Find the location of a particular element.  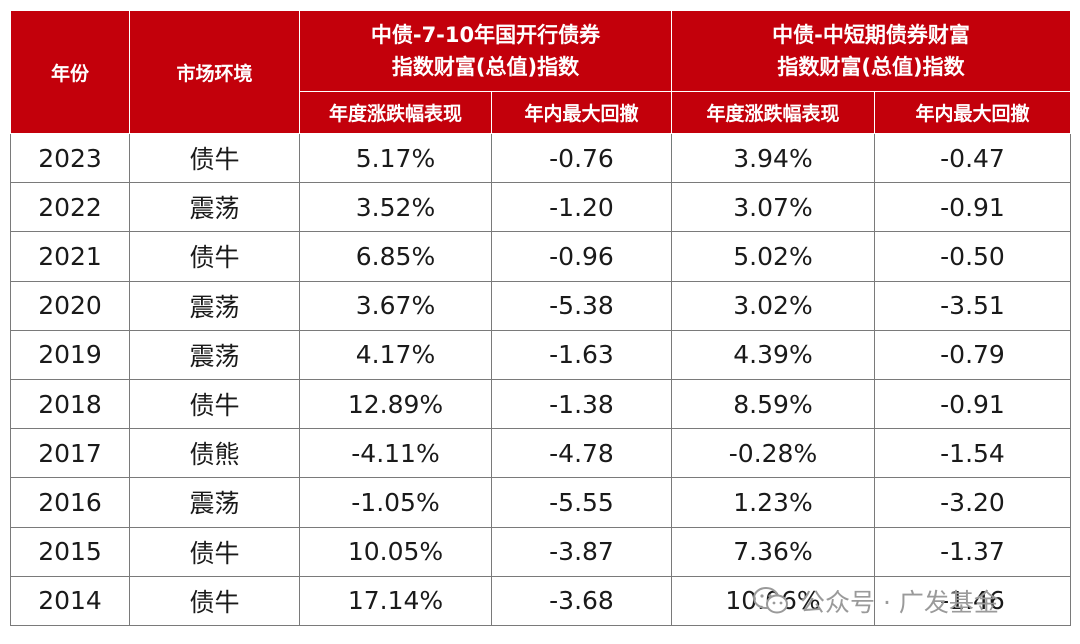

index-1-drawdown-cell: -5.38 is located at coordinates (581, 305).